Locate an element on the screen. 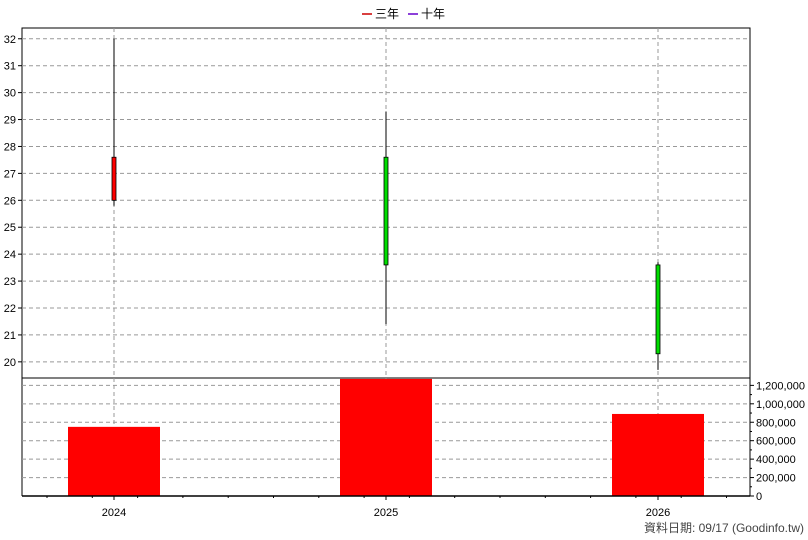  price-tick-label: 23 is located at coordinates (10, 282).